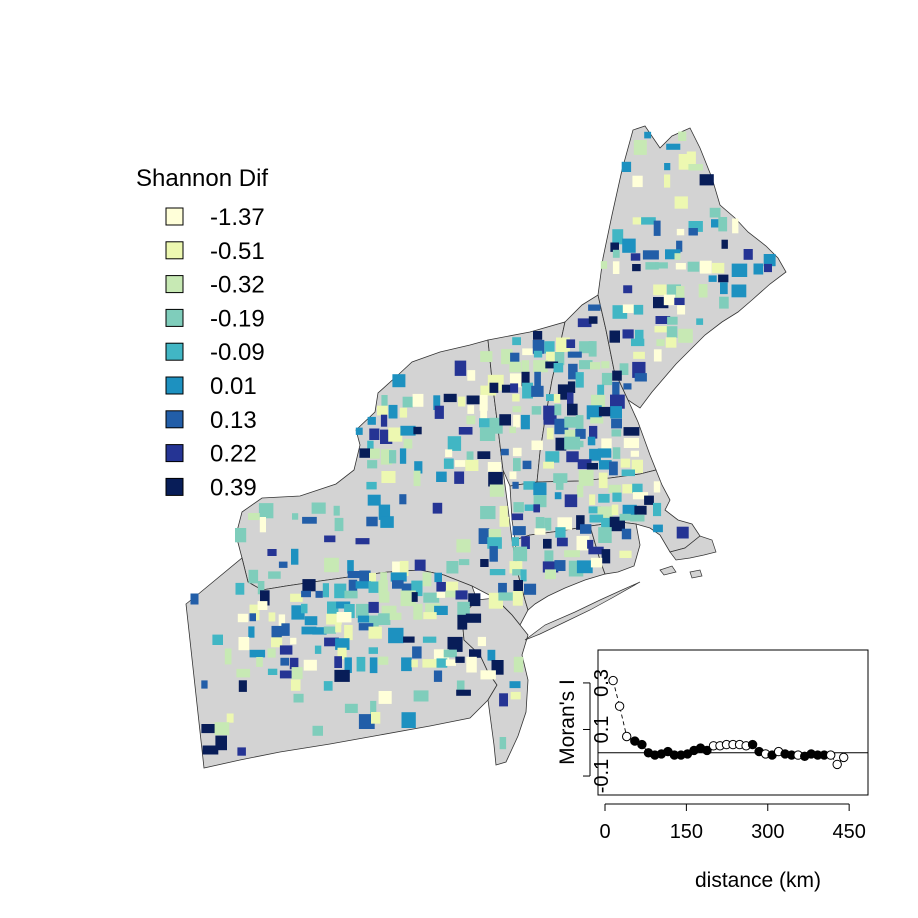 The height and width of the screenshot is (918, 918). What do you see at coordinates (598, 731) in the screenshot?
I see `y-axis: -0.1 0.1 0.3` at bounding box center [598, 731].